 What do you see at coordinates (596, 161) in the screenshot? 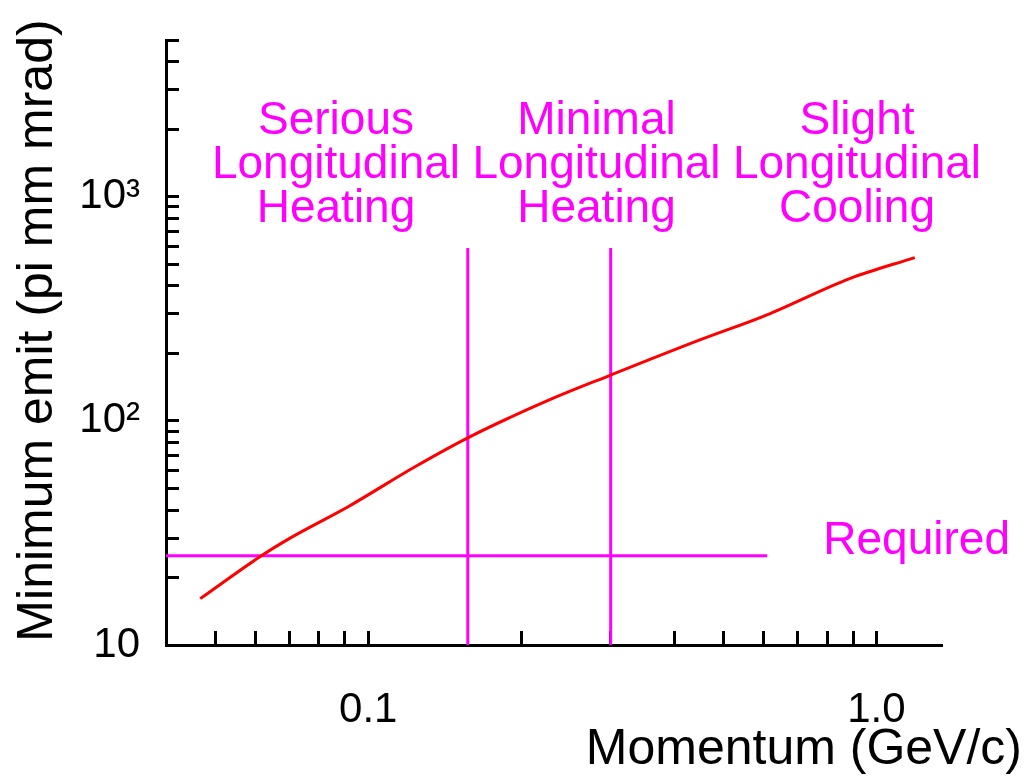
I see `annotation: Minimal Longitudinal Heating` at bounding box center [596, 161].